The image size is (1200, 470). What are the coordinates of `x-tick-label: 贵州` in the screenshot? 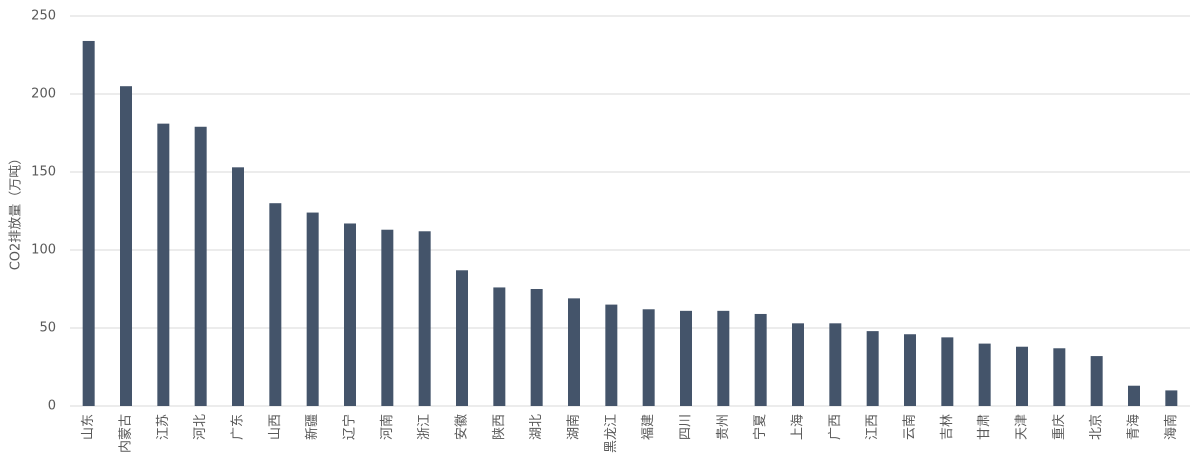 It's located at (723, 427).